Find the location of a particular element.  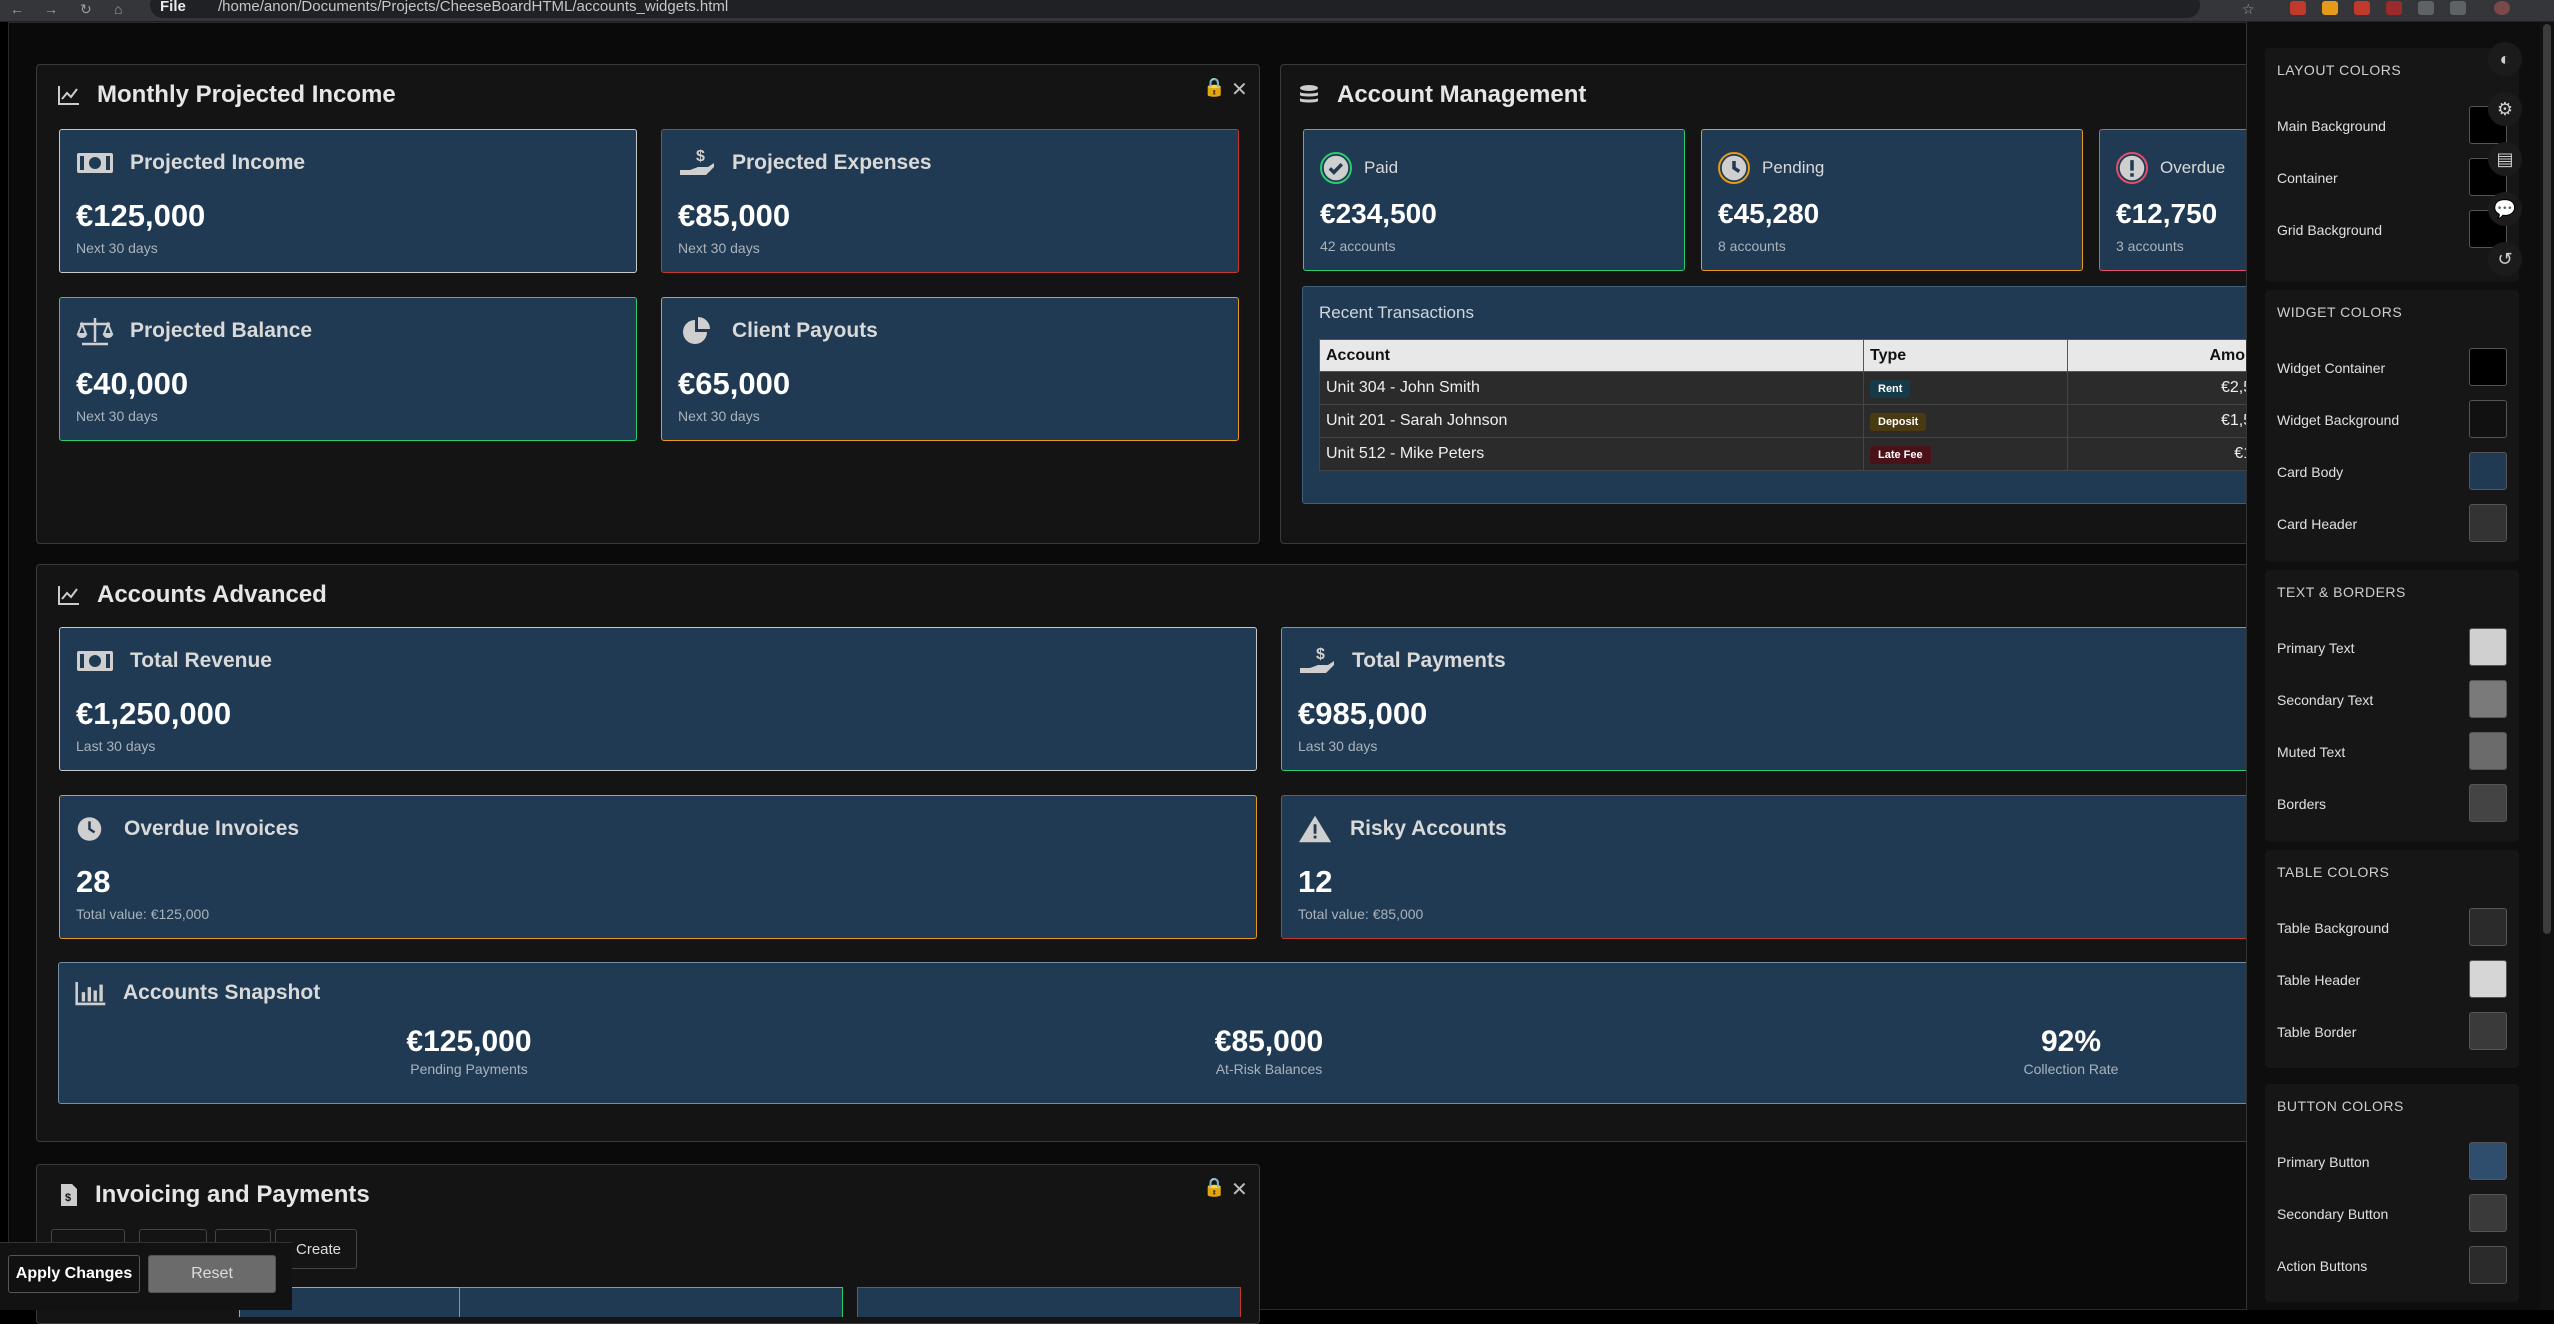

column-header-amount: Amour is located at coordinates (2167, 355).